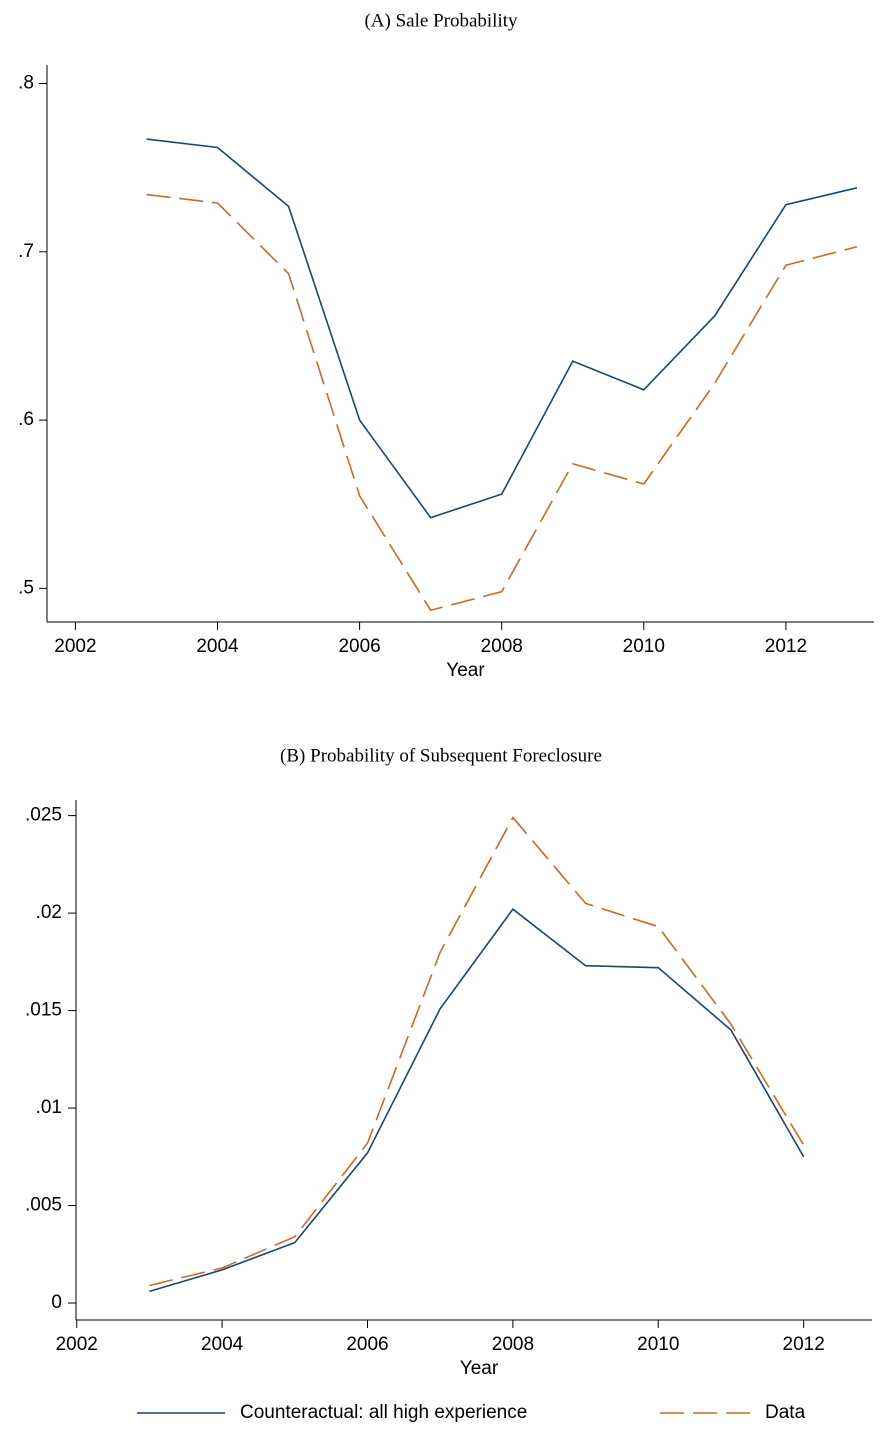  I want to click on legend-label: Data, so click(785, 1412).